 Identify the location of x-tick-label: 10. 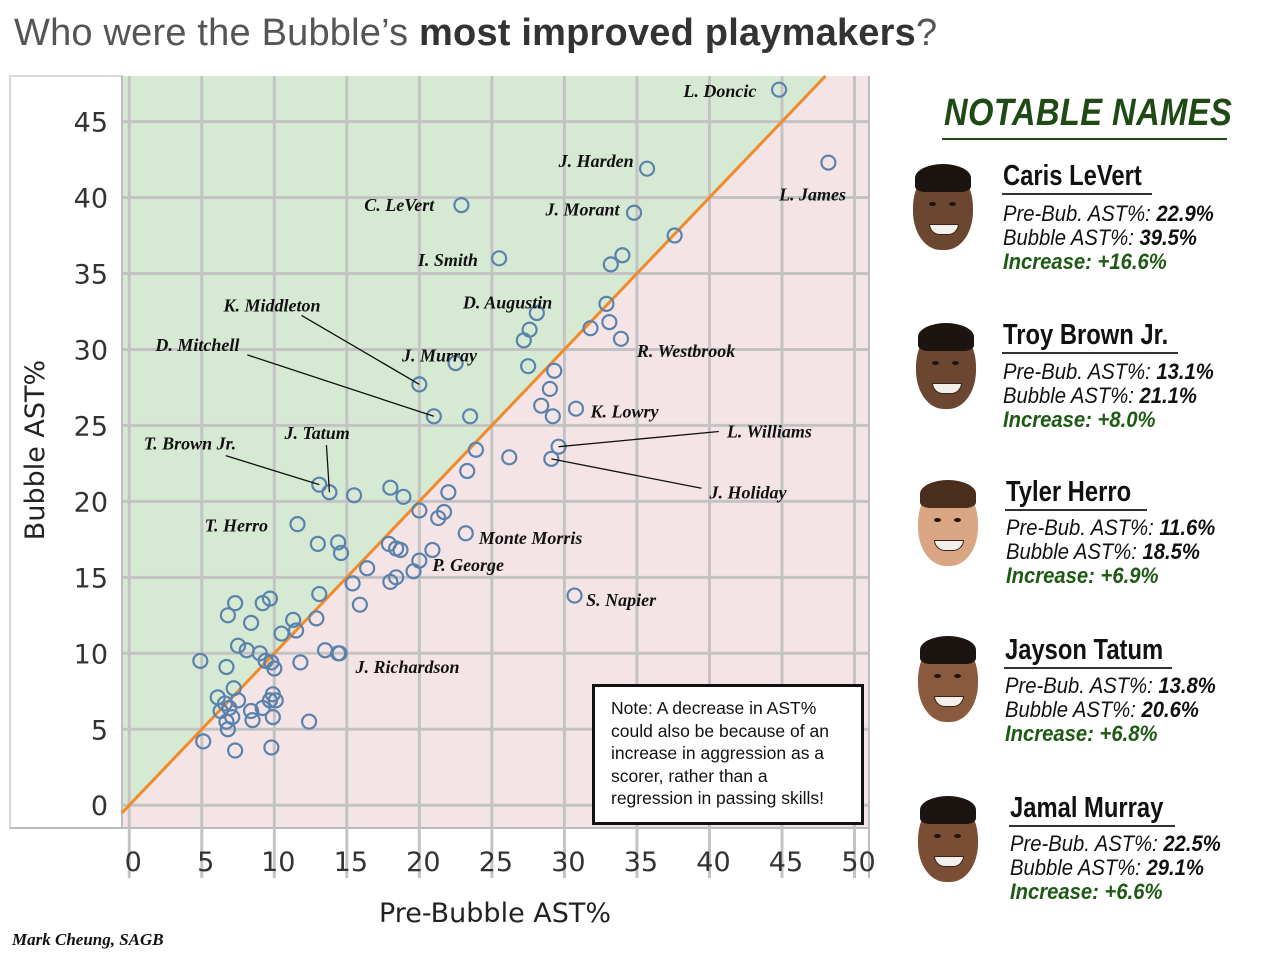
(278, 862).